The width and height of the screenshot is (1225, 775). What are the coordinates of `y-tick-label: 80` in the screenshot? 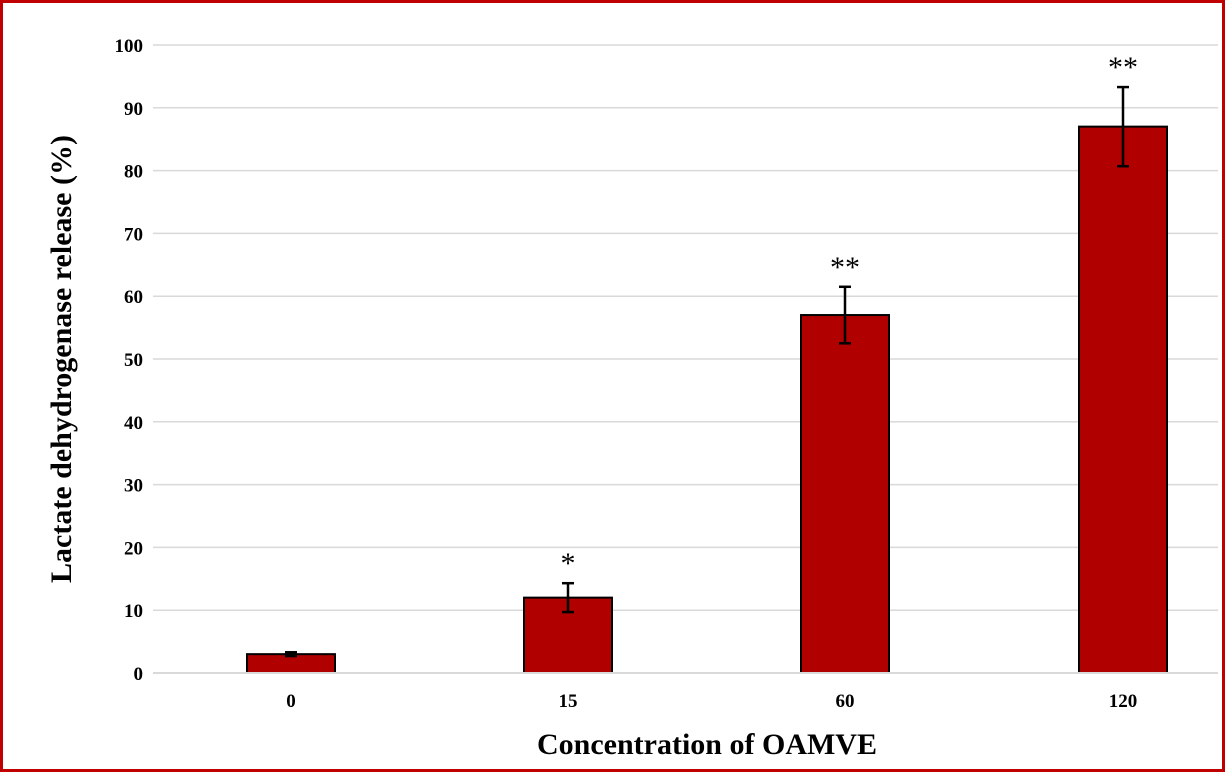 It's located at (133, 172).